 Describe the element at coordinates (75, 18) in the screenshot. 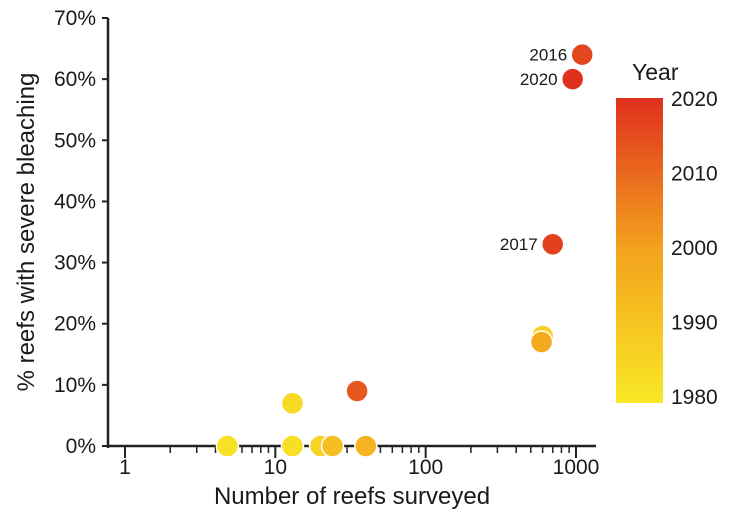

I see `y-tick-label: 70%` at that location.